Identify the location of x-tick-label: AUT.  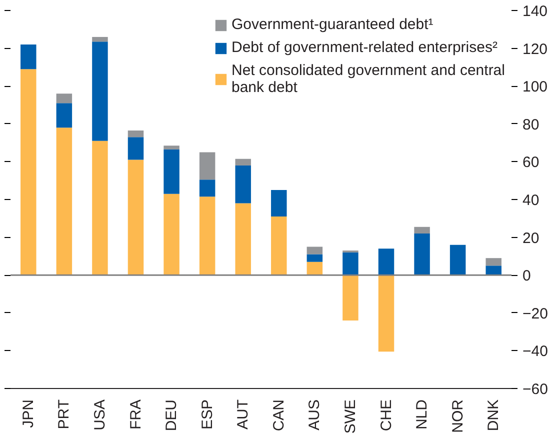
(243, 415).